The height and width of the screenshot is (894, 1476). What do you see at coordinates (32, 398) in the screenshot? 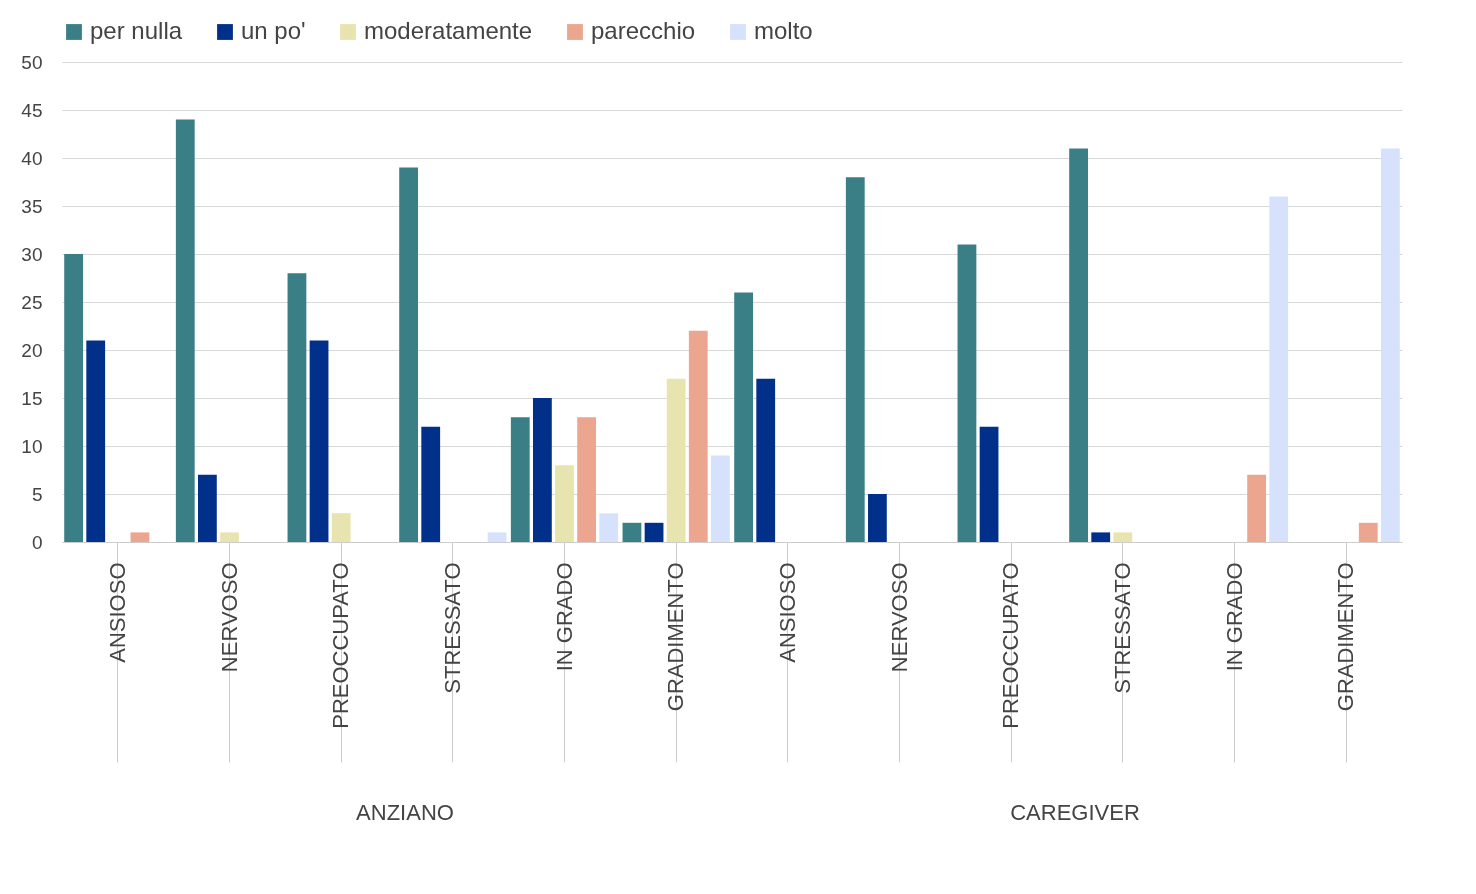
I see `y-tick-label: 15` at bounding box center [32, 398].